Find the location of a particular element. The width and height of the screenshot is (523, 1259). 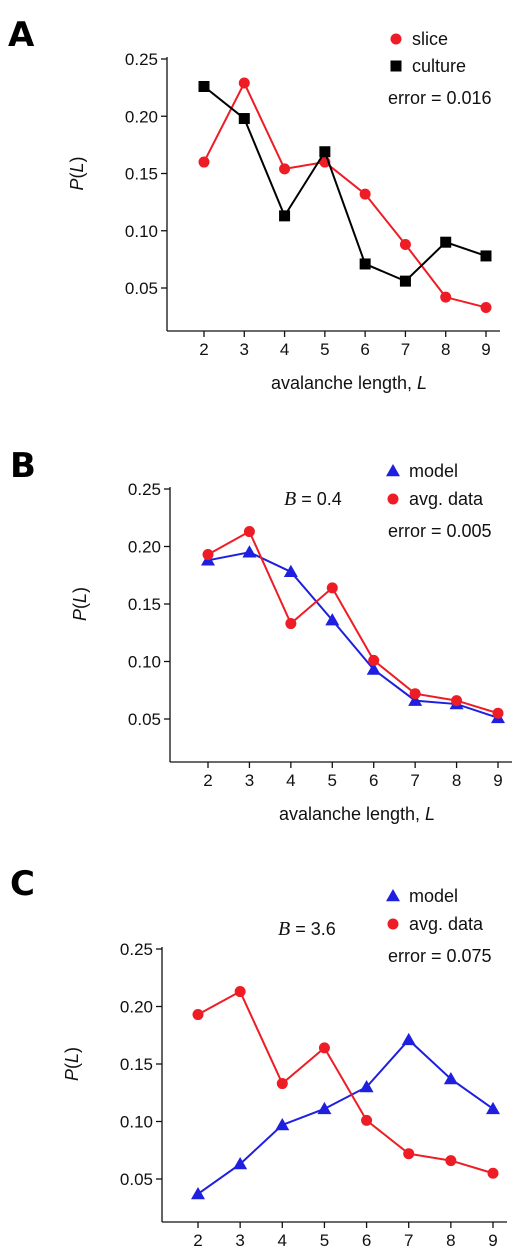

series-slice is located at coordinates (345, 195).